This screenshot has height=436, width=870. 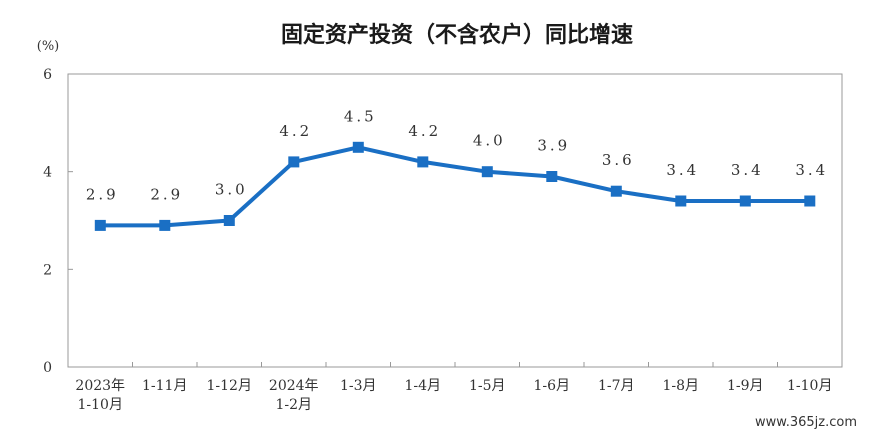 I want to click on chart-title: 固定资产投资（不含农户）同比增速, so click(x=457, y=35).